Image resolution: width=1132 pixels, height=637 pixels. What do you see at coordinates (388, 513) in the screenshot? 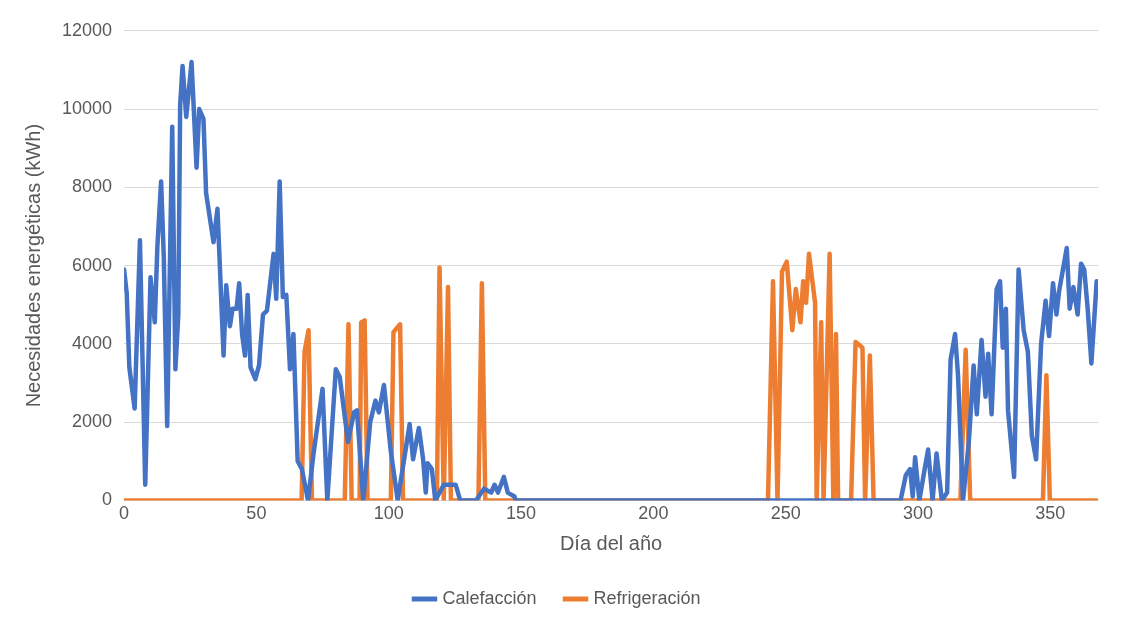
I see `x-tick-label: 100` at bounding box center [388, 513].